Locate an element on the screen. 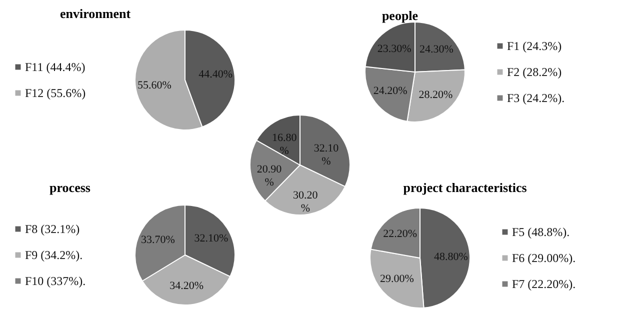 The width and height of the screenshot is (625, 329). data-label: 24.30% is located at coordinates (436, 50).